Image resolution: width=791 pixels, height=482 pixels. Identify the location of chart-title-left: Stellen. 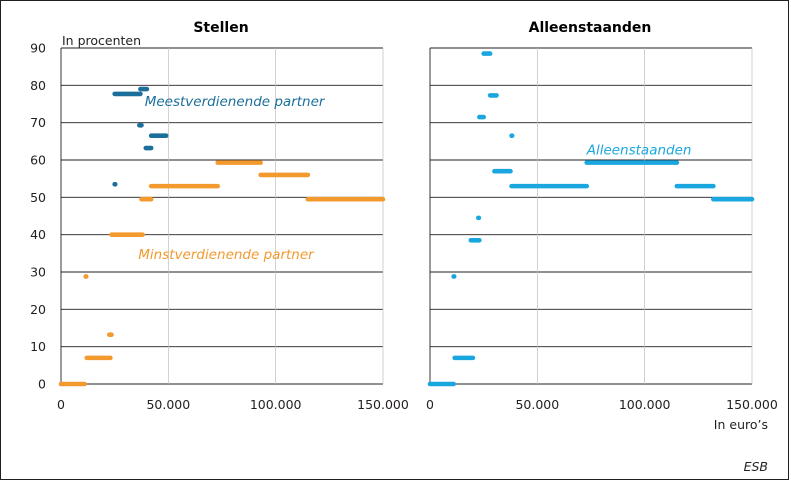
(220, 28).